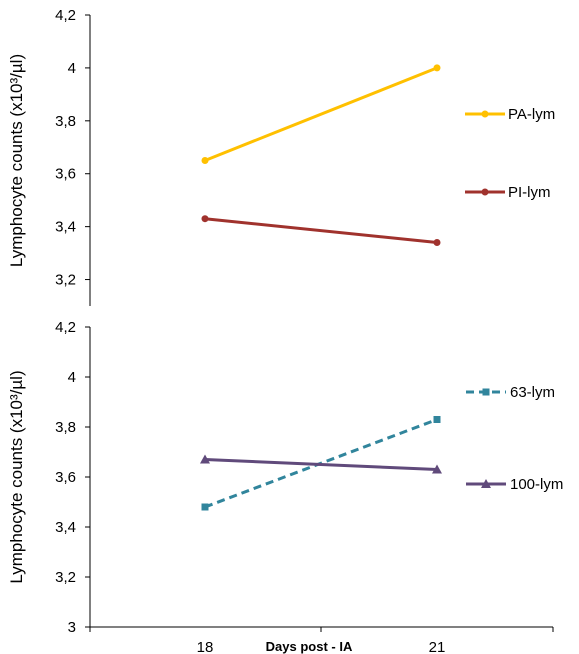  What do you see at coordinates (485, 192) in the screenshot?
I see `legend-marker-pi-lym` at bounding box center [485, 192].